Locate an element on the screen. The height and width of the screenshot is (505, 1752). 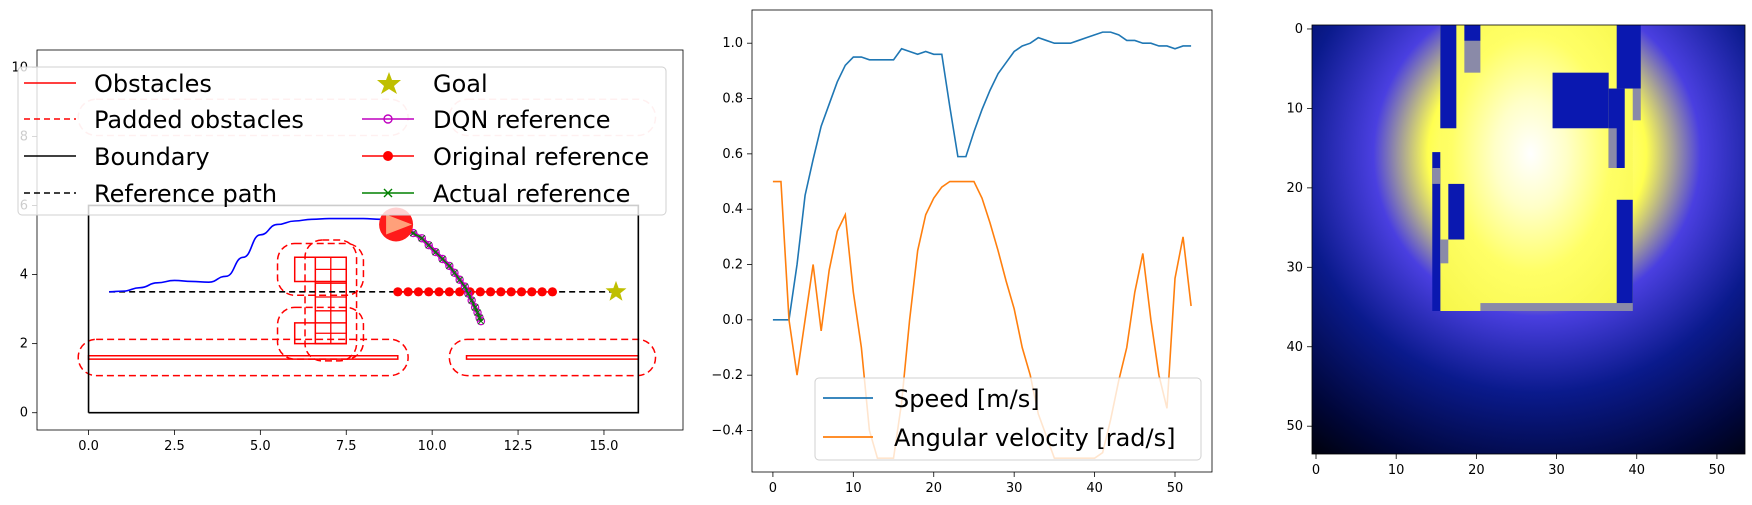
y-tick-label: 50 is located at coordinates (1294, 426).